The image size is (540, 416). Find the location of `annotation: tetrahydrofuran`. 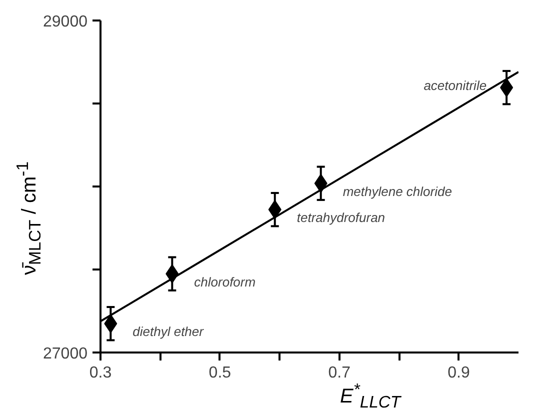

annotation: tetrahydrofuran is located at coordinates (341, 218).